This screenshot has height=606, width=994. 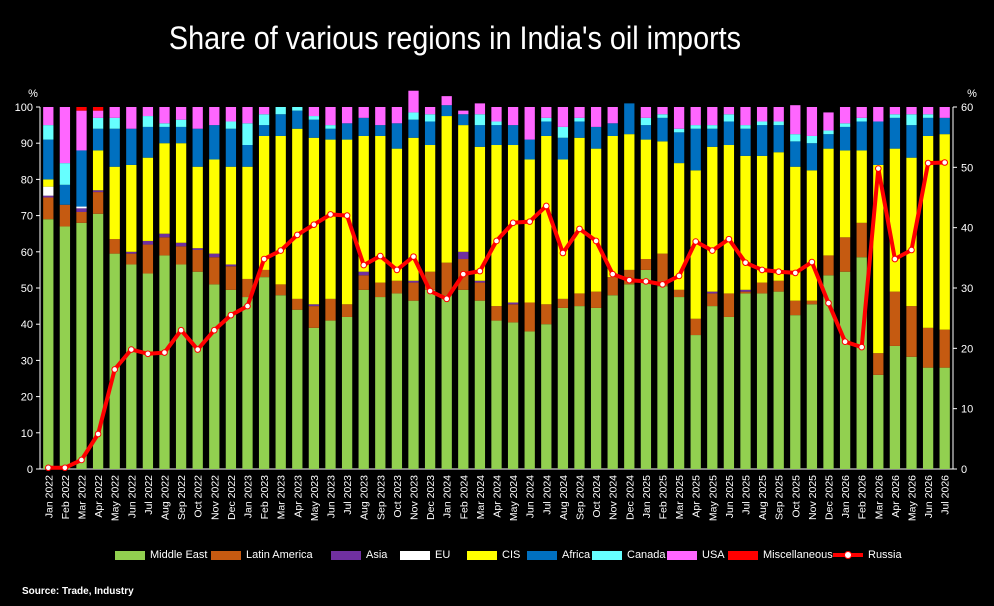 What do you see at coordinates (967, 229) in the screenshot?
I see `y2-tick-label: 40` at bounding box center [967, 229].